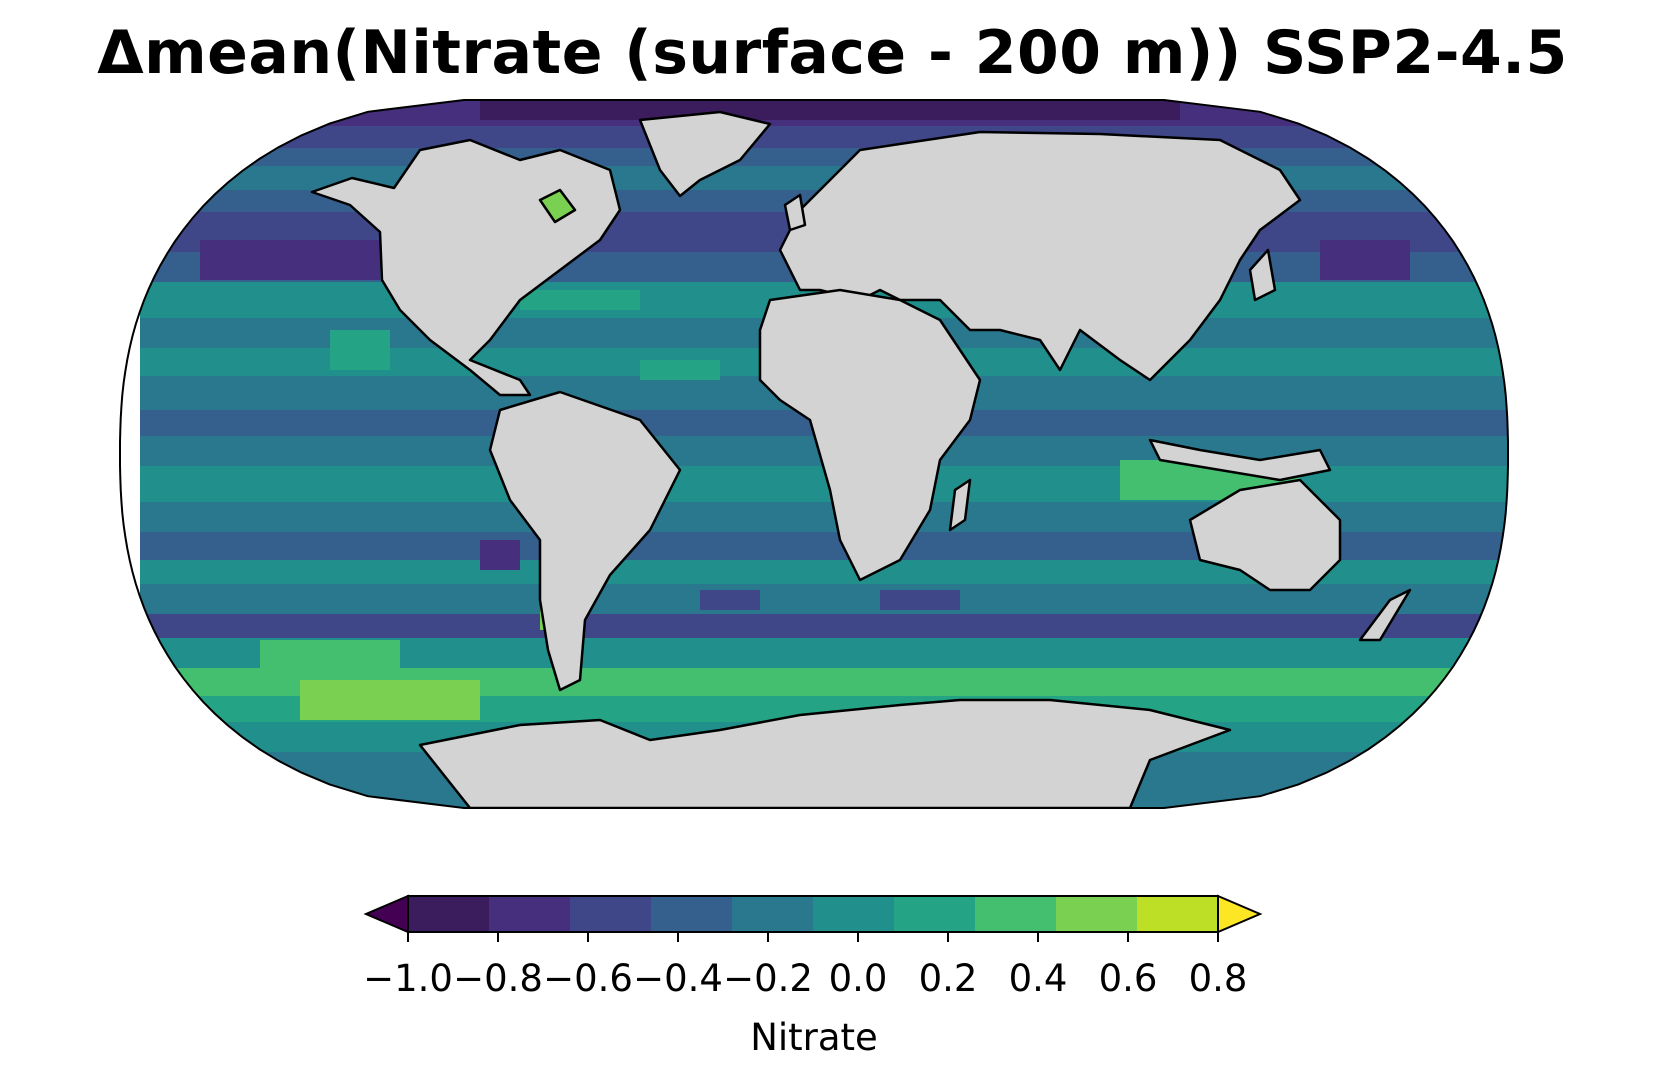 This screenshot has height=1084, width=1665. What do you see at coordinates (705, 154) in the screenshot?
I see `land-greenland` at bounding box center [705, 154].